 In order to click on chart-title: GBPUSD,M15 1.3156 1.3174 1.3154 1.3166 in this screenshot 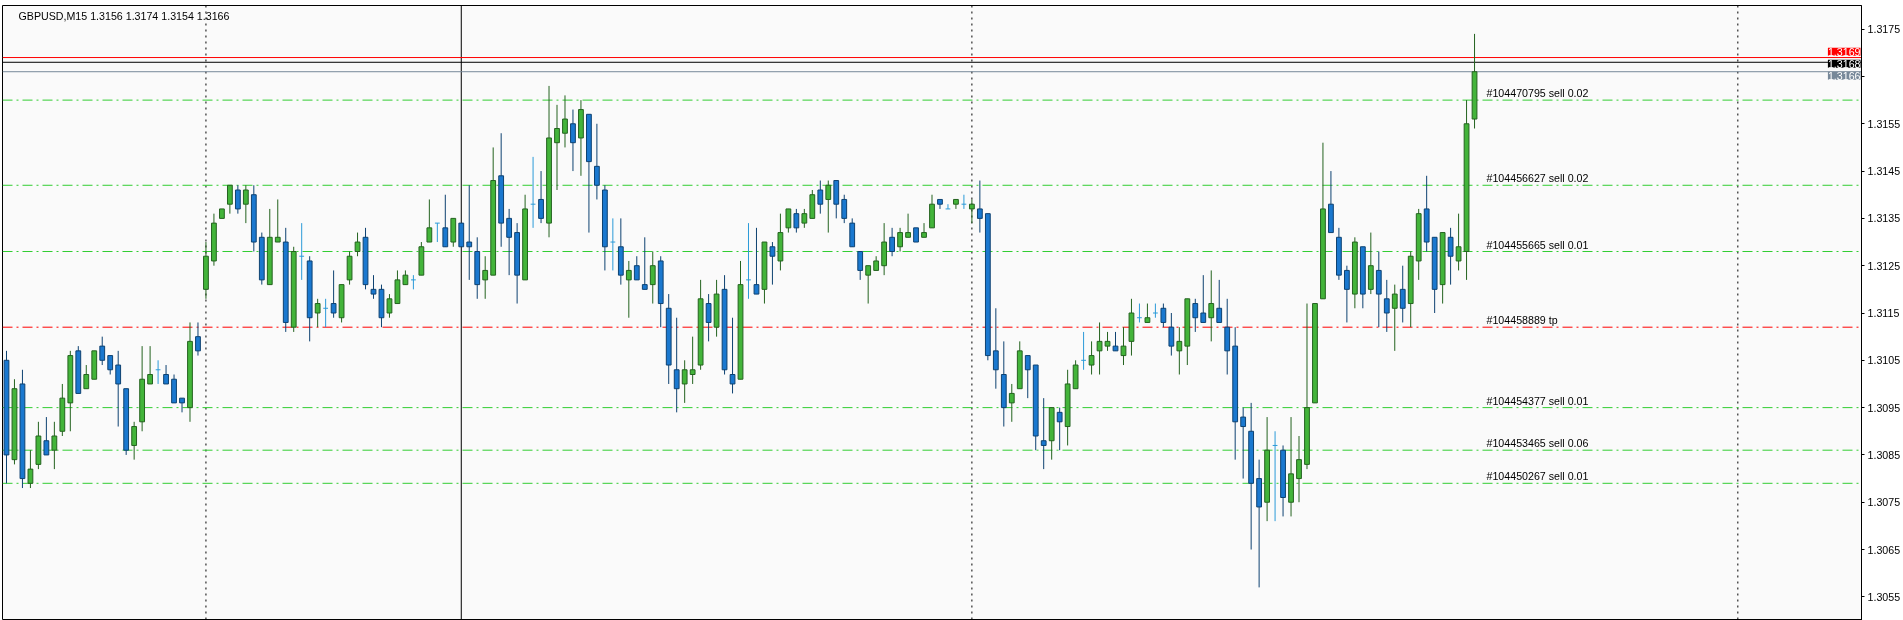, I will do `click(124, 15)`.